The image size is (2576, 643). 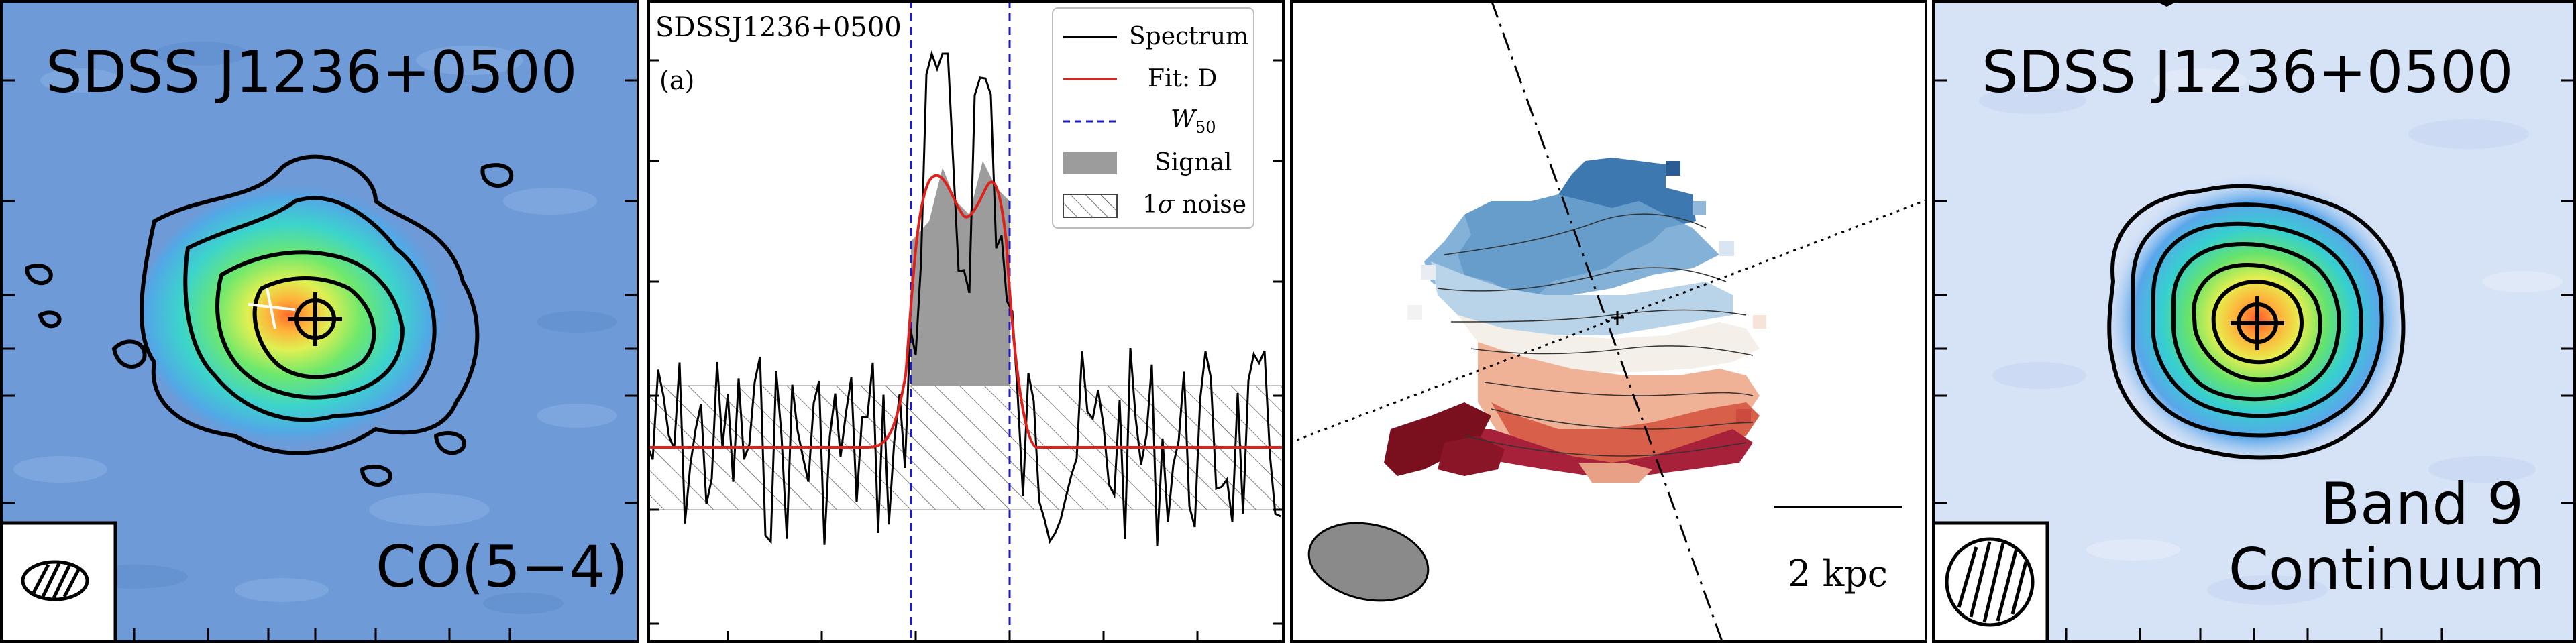 I want to click on legend-w50-label: W50, so click(x=1193, y=121).